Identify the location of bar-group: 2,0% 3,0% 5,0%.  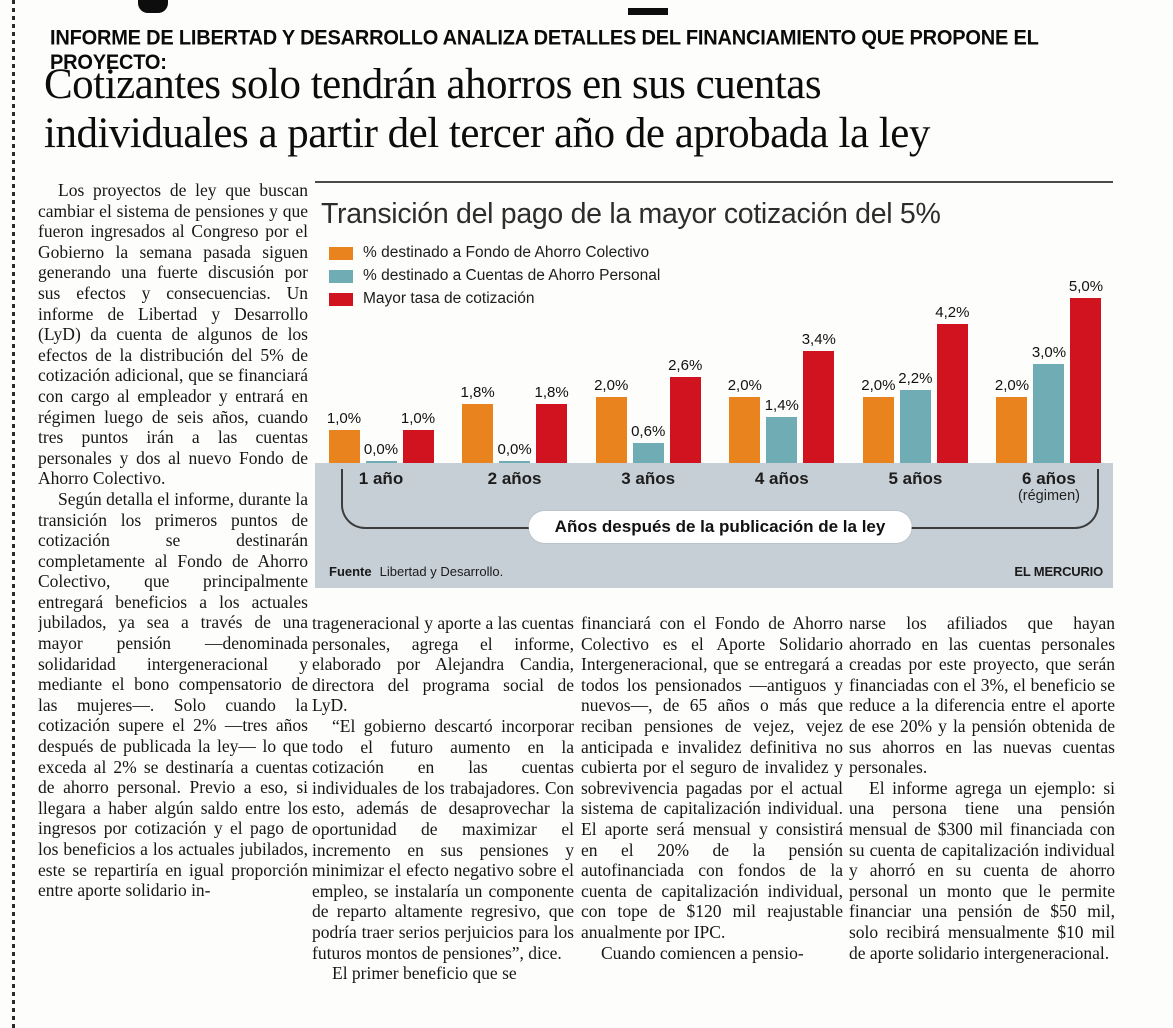
(1049, 370).